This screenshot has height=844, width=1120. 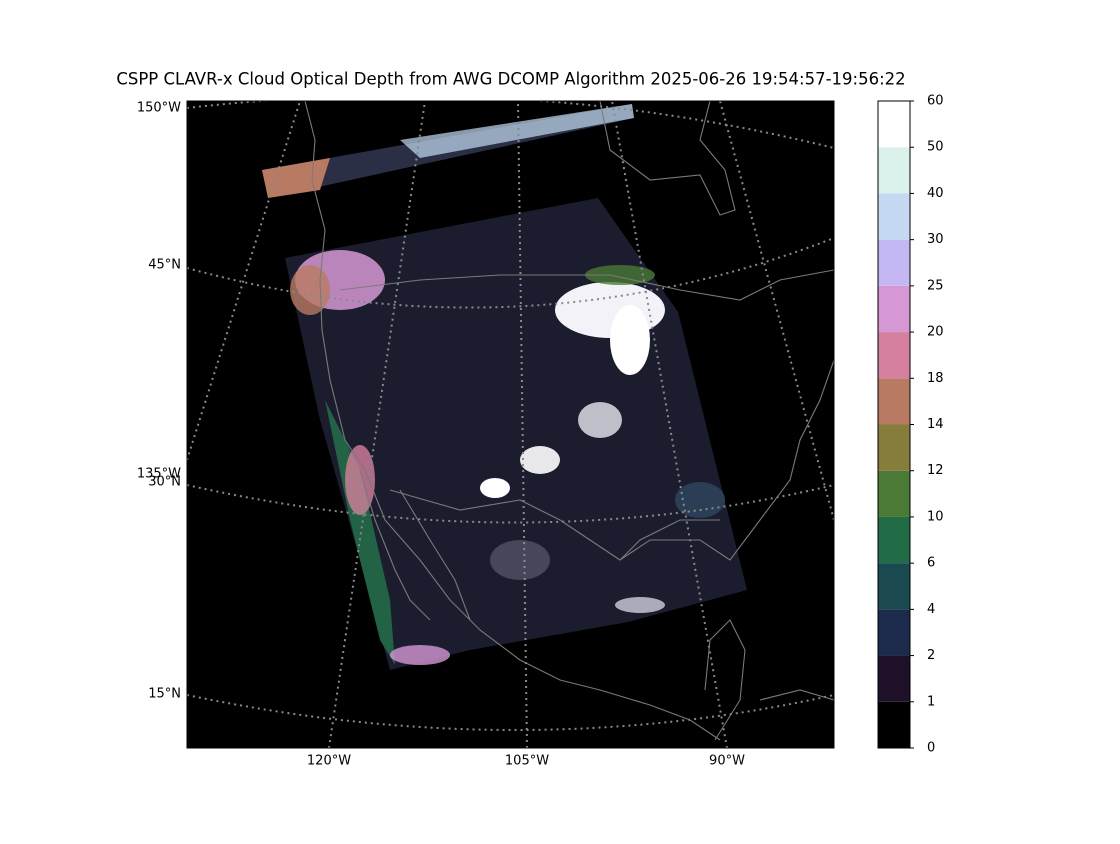 I want to click on left-label: 30°N, so click(x=164, y=482).